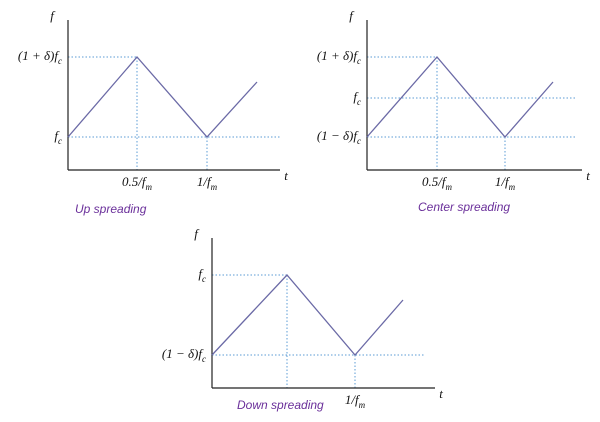 The width and height of the screenshot is (600, 422). I want to click on panel-caption: Up spreading, so click(111, 209).